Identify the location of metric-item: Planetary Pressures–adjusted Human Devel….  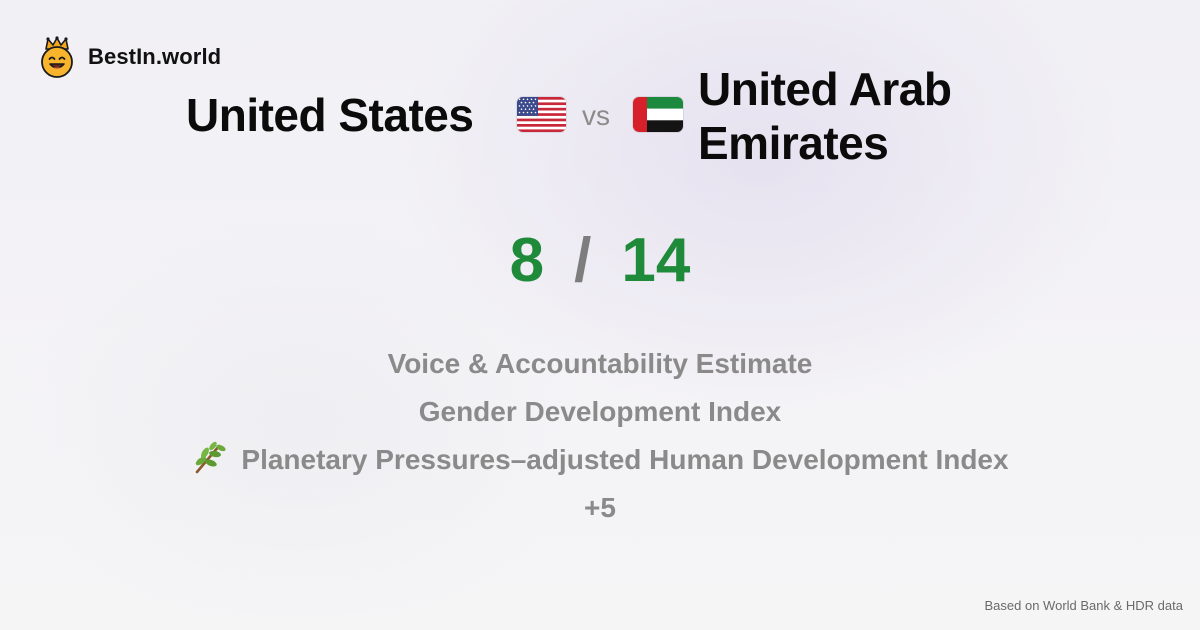
(600, 463).